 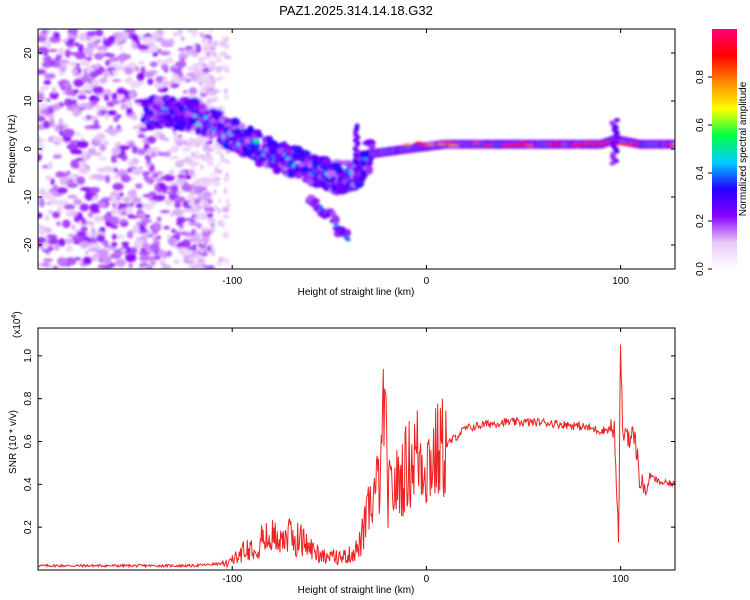 I want to click on svg-text: (x104), so click(x=17, y=324).